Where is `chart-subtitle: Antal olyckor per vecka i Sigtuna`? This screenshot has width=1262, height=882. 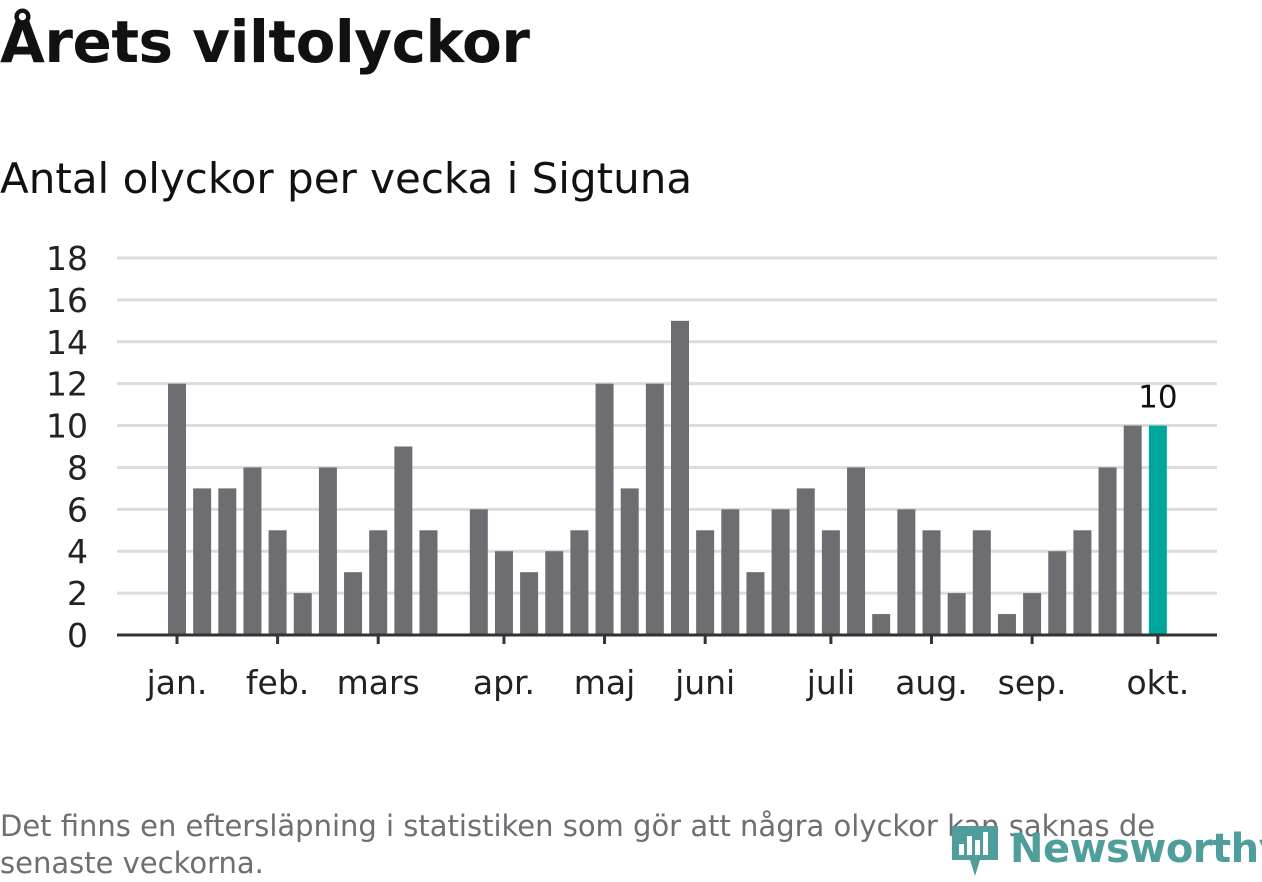 chart-subtitle: Antal olyckor per vecka i Sigtuna is located at coordinates (346, 178).